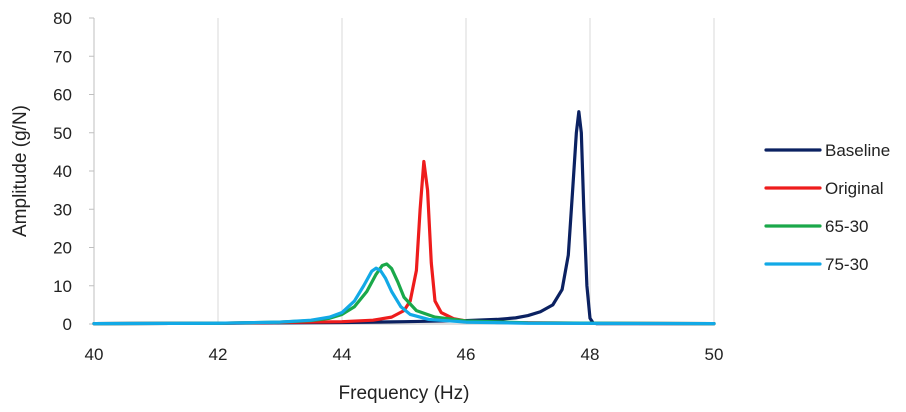 The image size is (906, 412). I want to click on legend-label-65-30: 65-30, so click(846, 226).